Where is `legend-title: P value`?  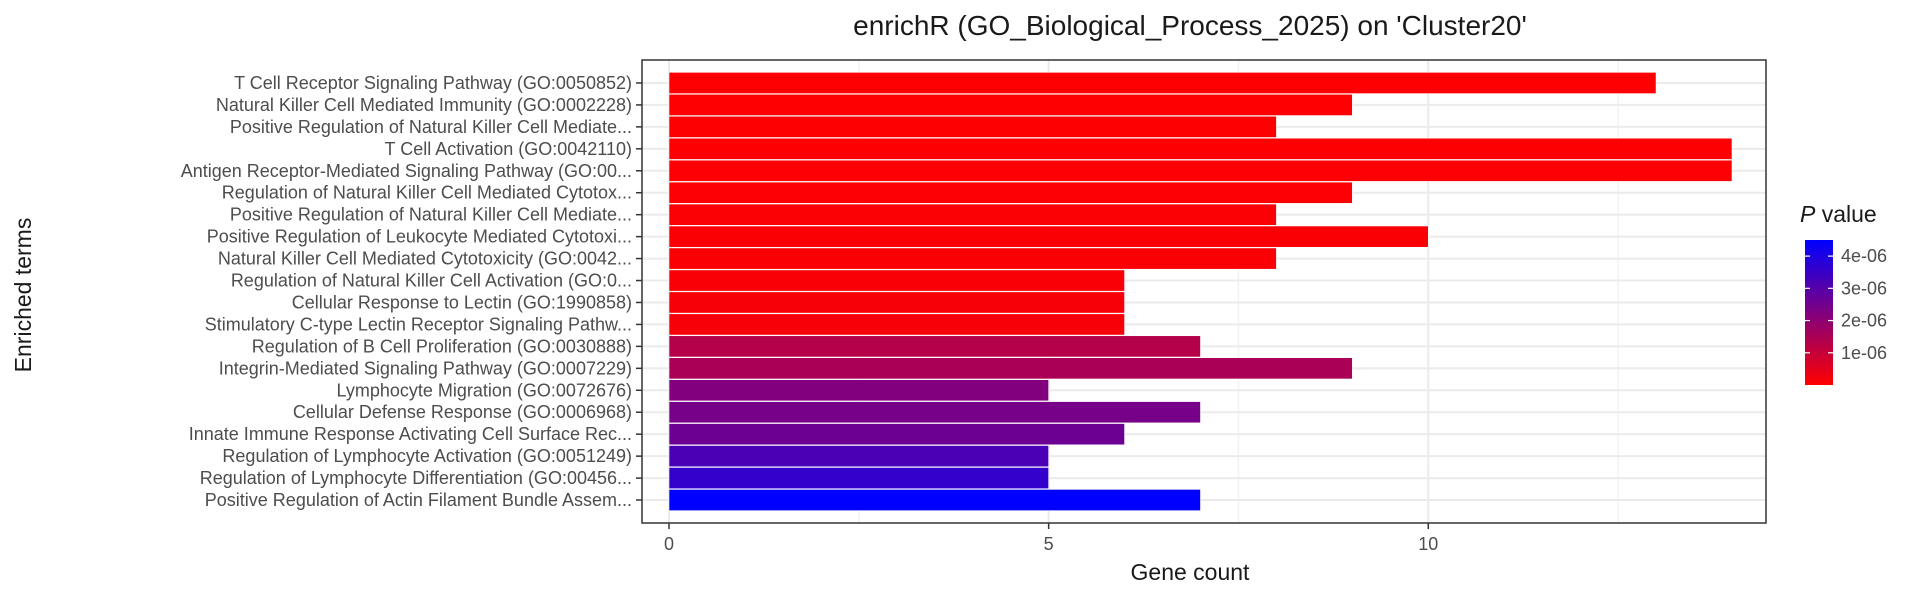
legend-title: P value is located at coordinates (1838, 214).